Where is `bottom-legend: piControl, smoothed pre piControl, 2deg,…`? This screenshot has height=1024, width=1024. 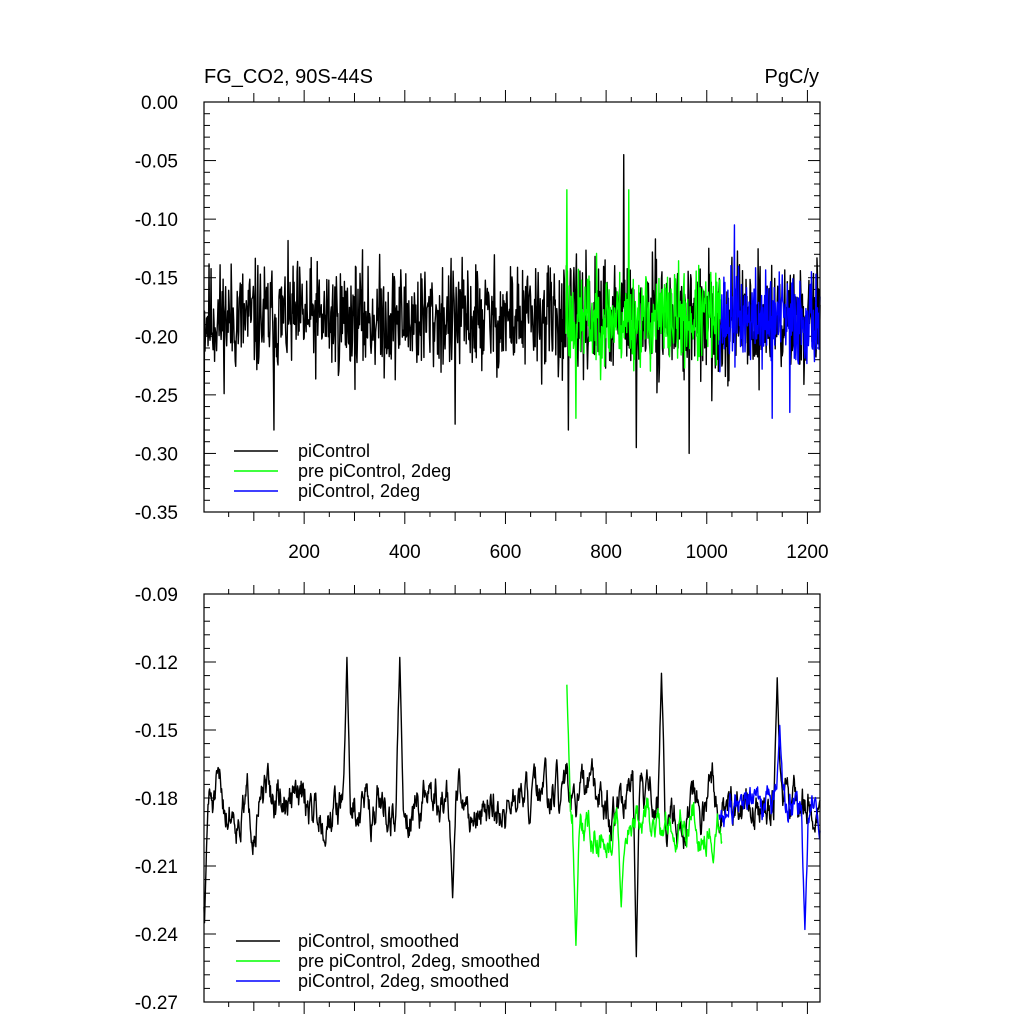
bottom-legend: piControl, smoothed pre piControl, 2deg,… is located at coordinates (388, 961).